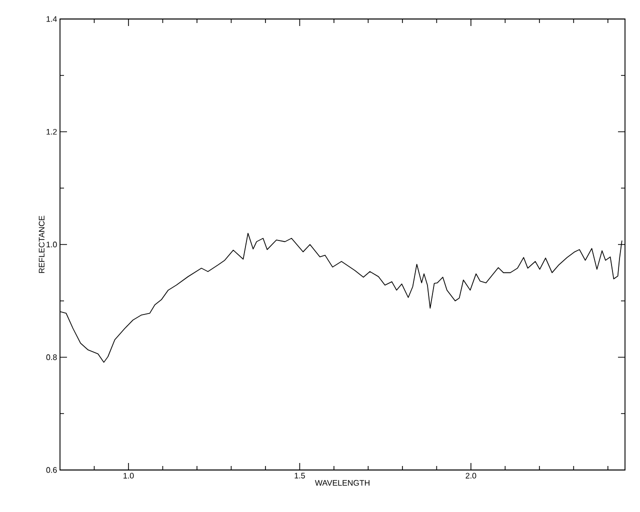  I want to click on y-tick-label: 0.6, so click(51, 470).